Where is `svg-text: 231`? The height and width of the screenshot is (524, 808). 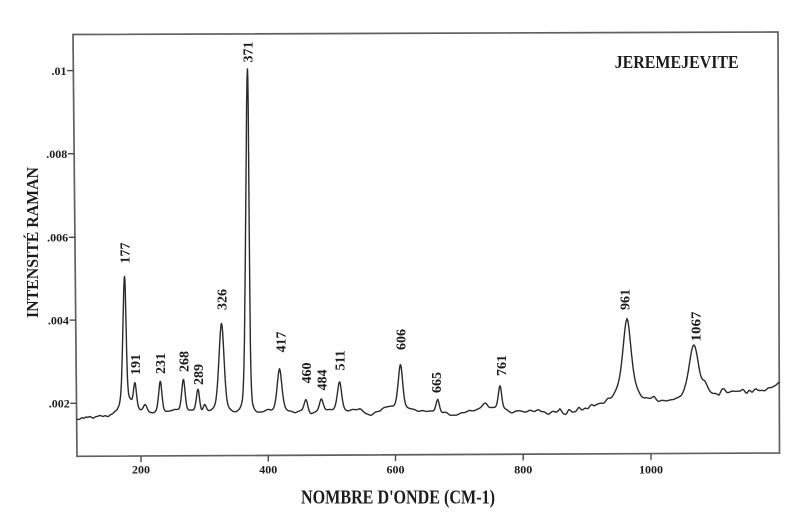 svg-text: 231 is located at coordinates (161, 363).